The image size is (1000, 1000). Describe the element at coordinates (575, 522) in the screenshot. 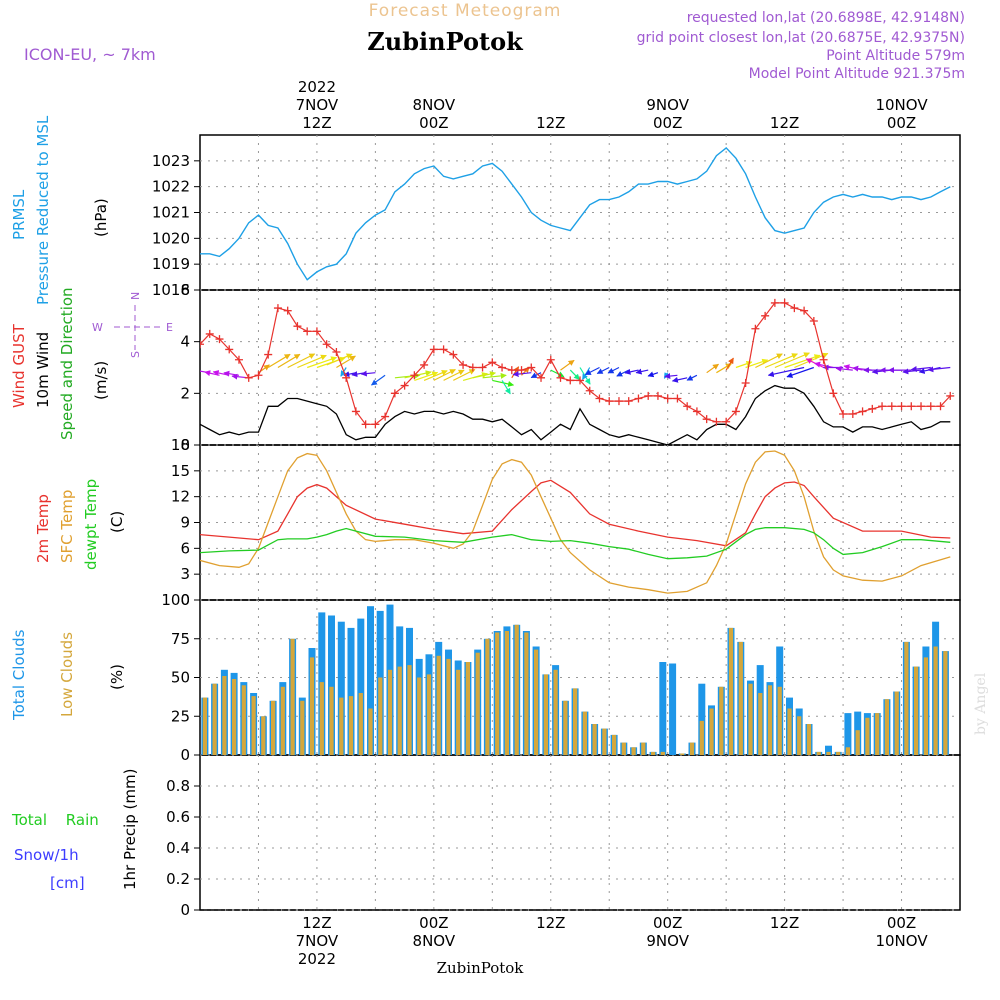

I see `sfc-temp-line` at that location.